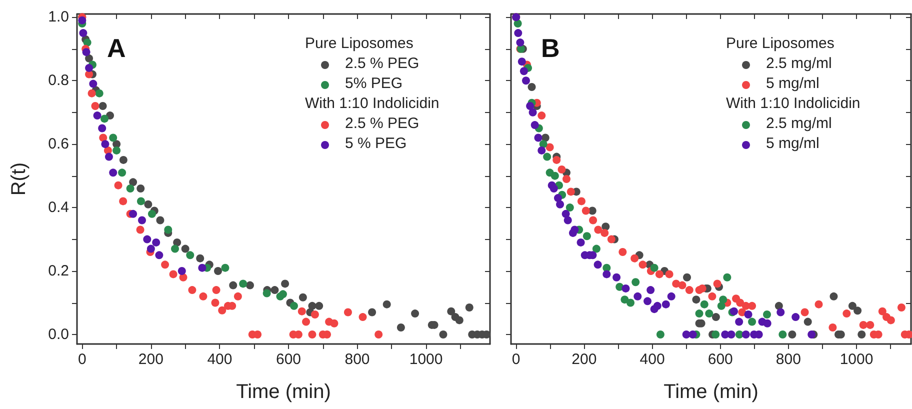 This screenshot has height=409, width=912. Describe the element at coordinates (116, 48) in the screenshot. I see `text: A` at that location.